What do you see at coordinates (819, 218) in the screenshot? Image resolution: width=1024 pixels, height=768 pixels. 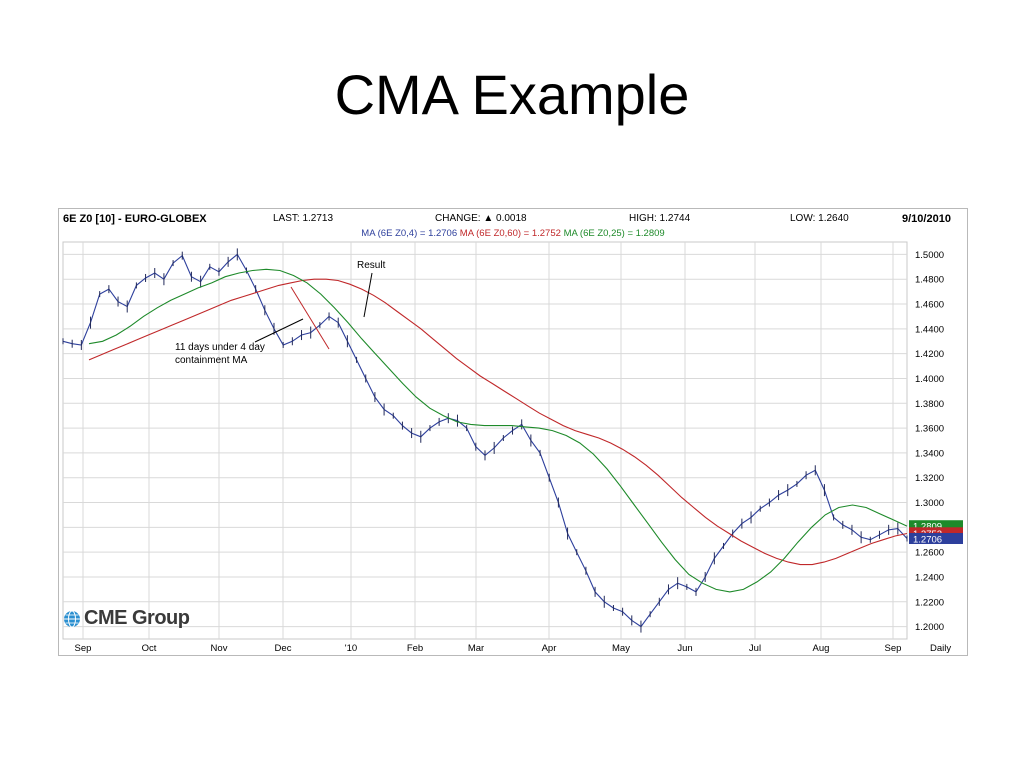 I see `low-label: LOW: 1.2640` at bounding box center [819, 218].